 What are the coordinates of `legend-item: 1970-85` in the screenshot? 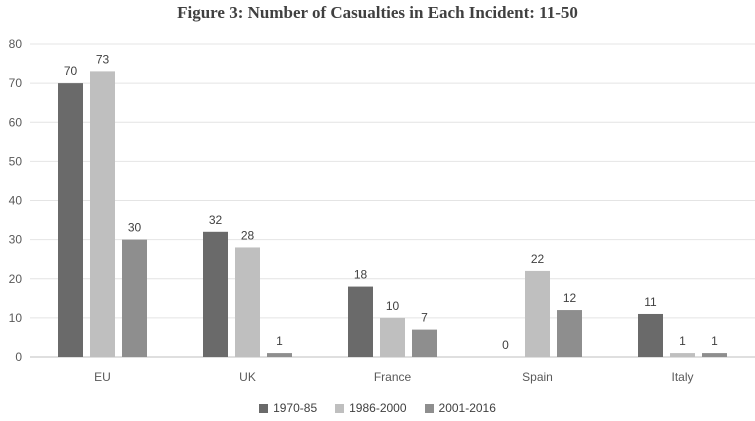 It's located at (288, 408).